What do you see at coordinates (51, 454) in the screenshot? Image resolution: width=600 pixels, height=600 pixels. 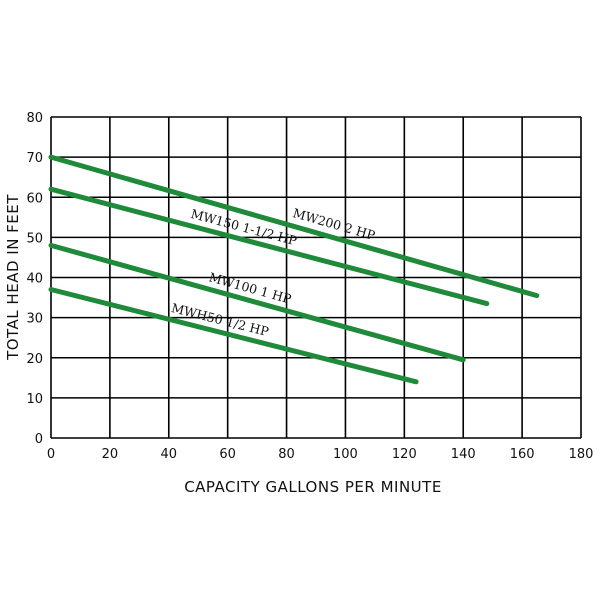 I see `x-tick-label: 0` at bounding box center [51, 454].